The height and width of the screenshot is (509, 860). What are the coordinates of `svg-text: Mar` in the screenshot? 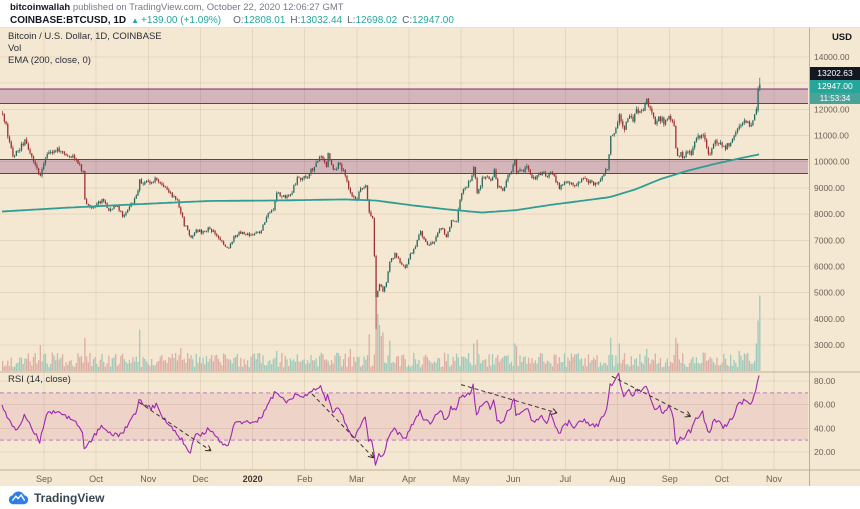 It's located at (357, 479).